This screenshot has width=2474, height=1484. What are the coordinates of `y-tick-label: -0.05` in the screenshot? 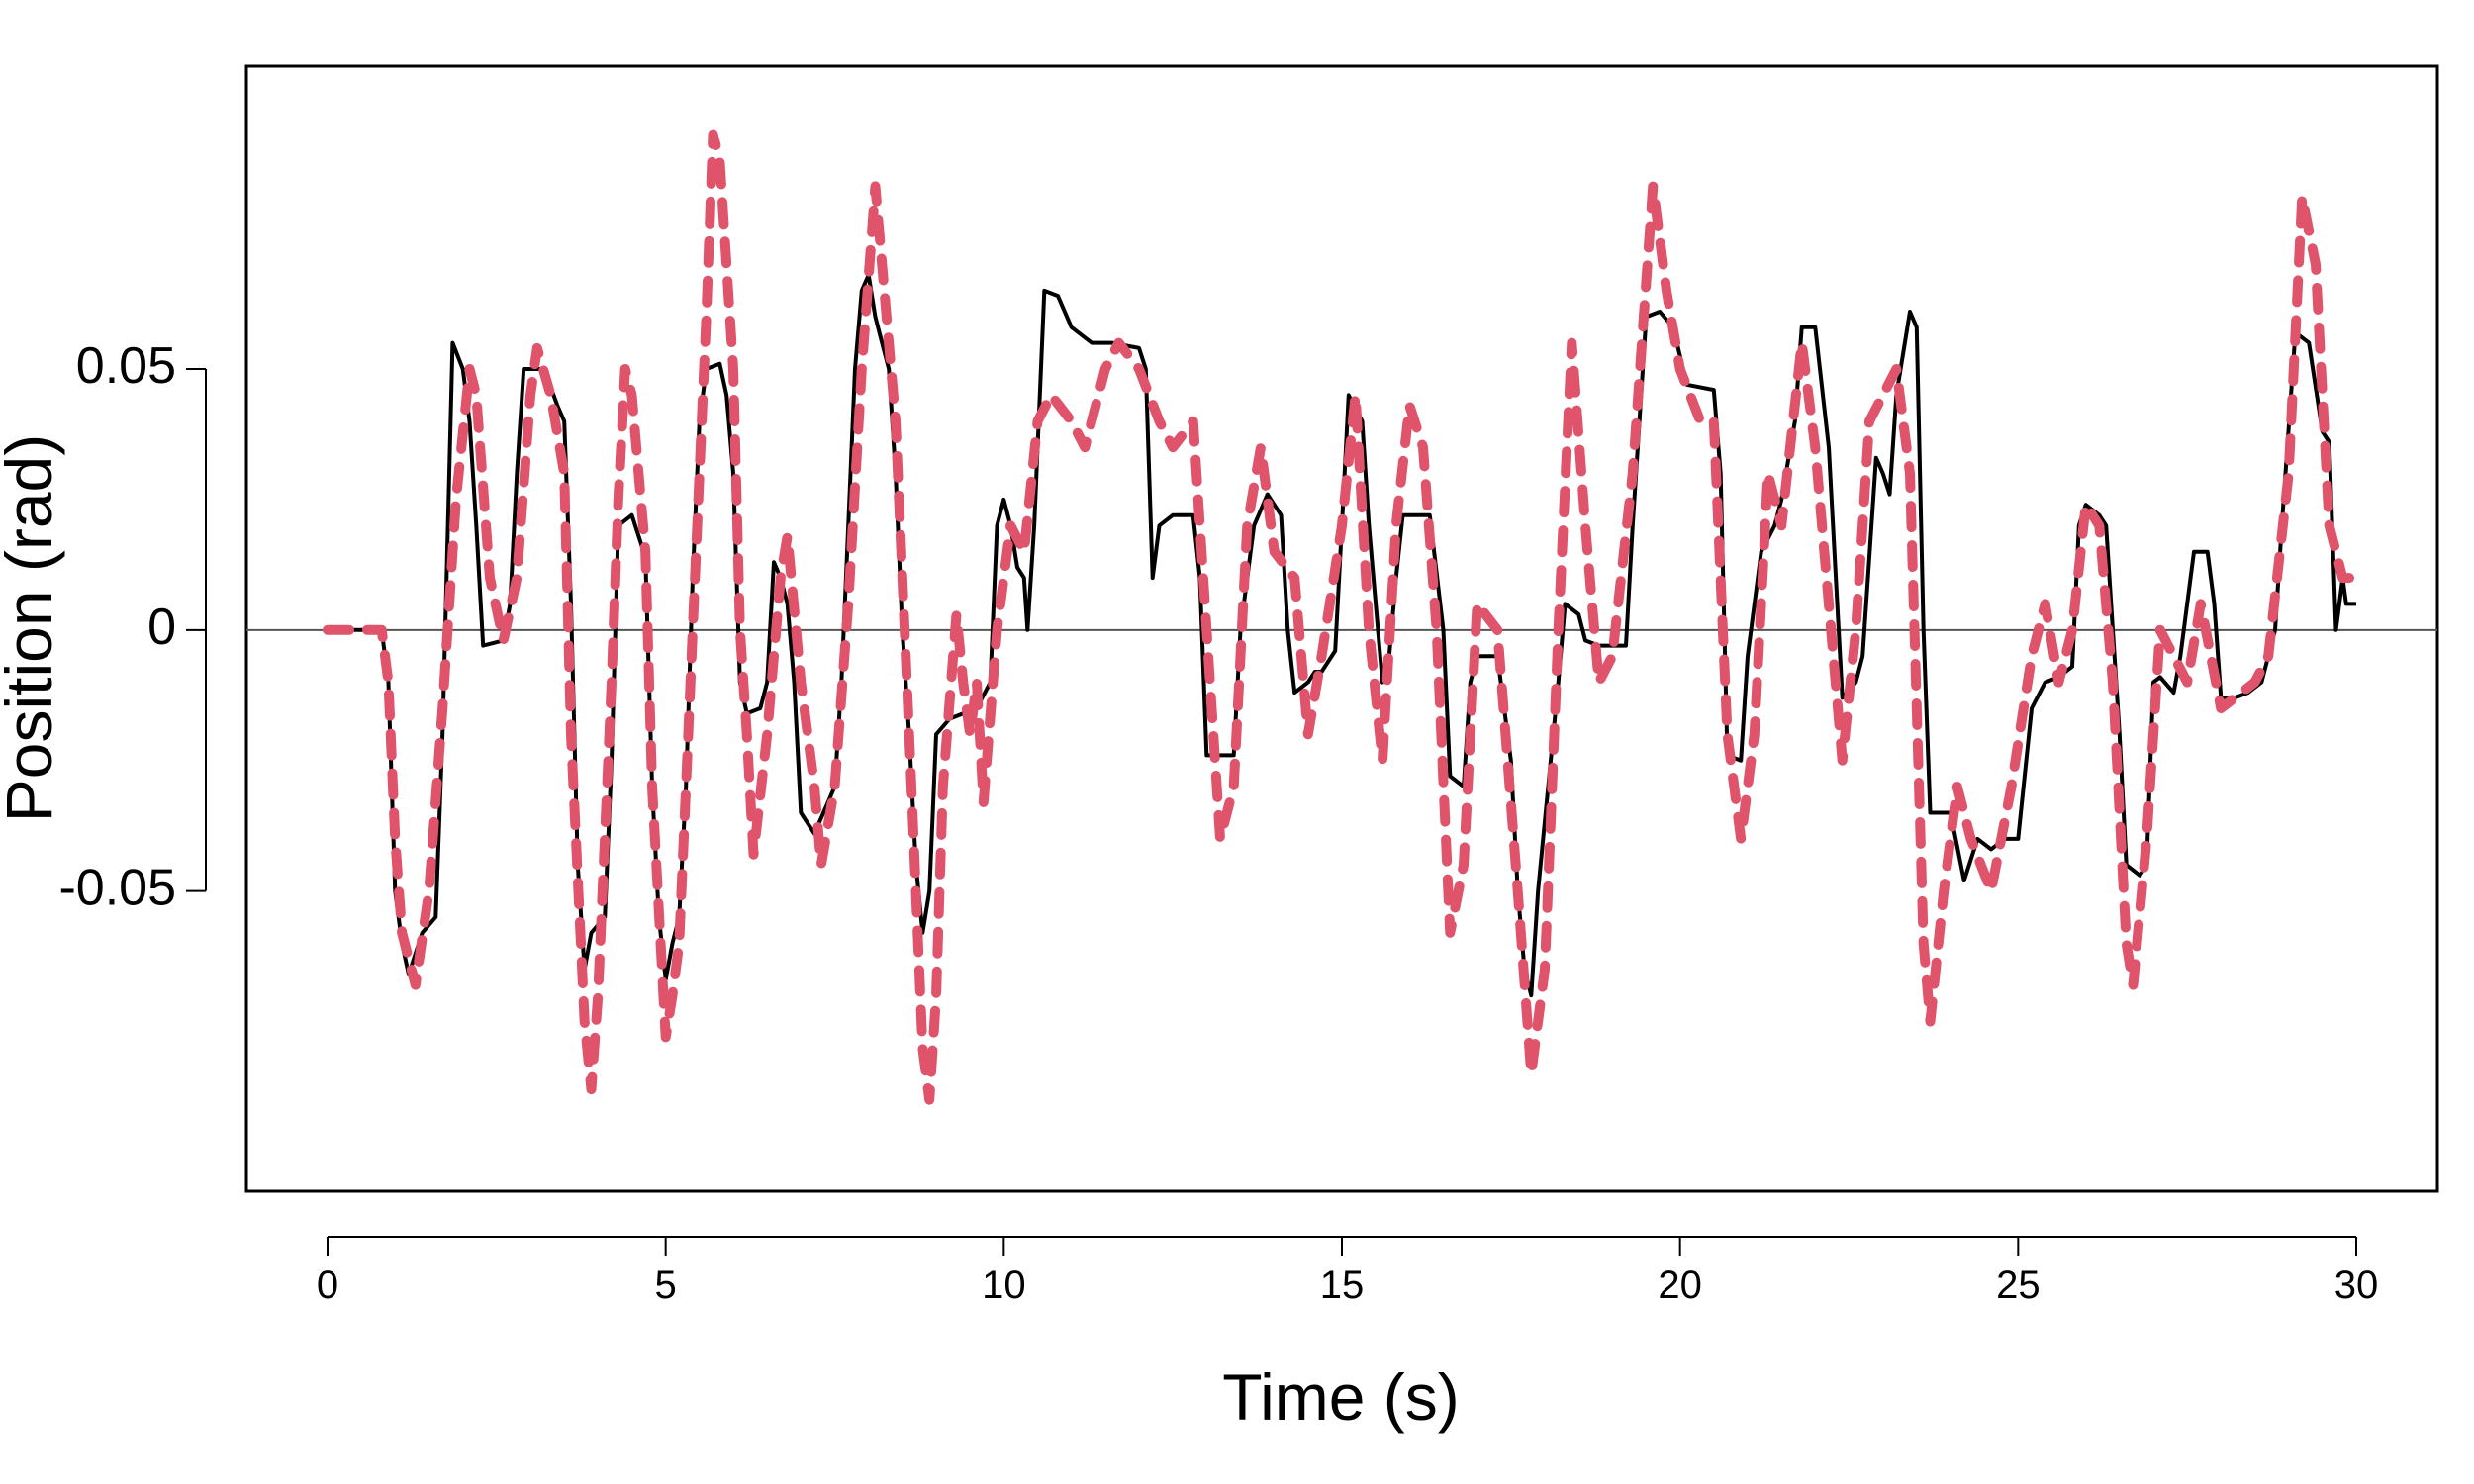 It's located at (117, 888).